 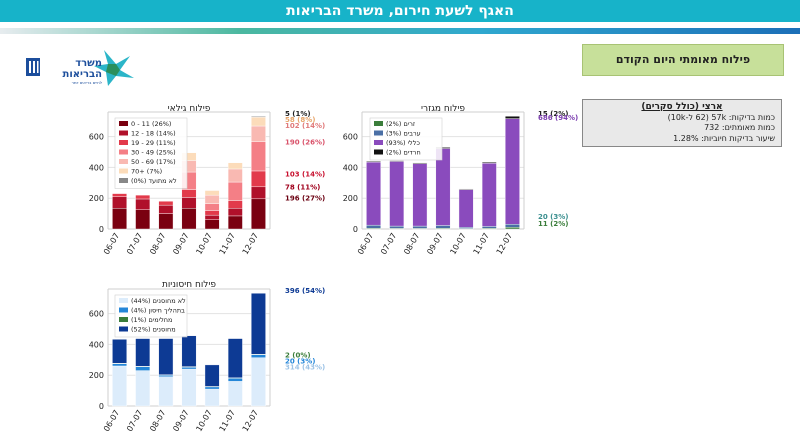 What do you see at coordinates (553, 217) in the screenshot?
I see `sector-annotation-label: 20 (3%)` at bounding box center [553, 217].